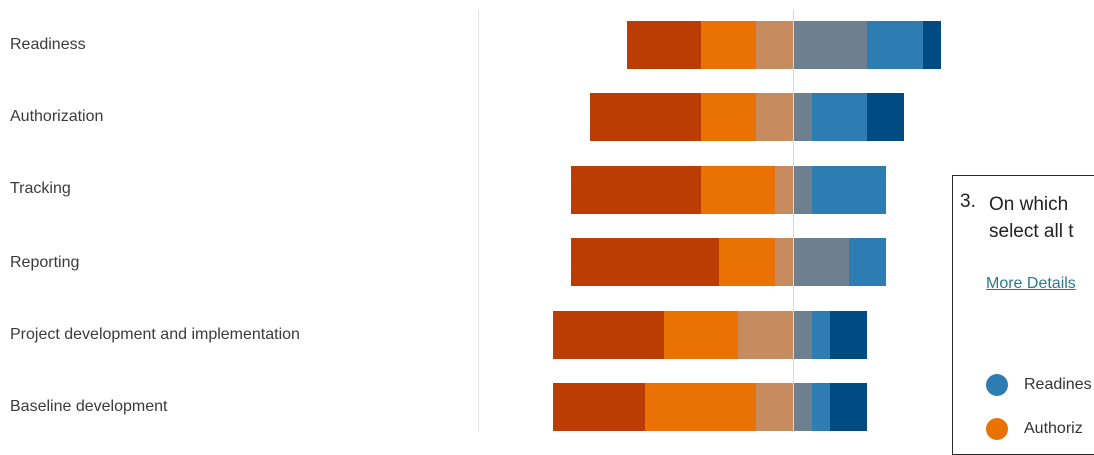 The height and width of the screenshot is (455, 1094). Describe the element at coordinates (1031, 231) in the screenshot. I see `question-line-2: select all t` at that location.